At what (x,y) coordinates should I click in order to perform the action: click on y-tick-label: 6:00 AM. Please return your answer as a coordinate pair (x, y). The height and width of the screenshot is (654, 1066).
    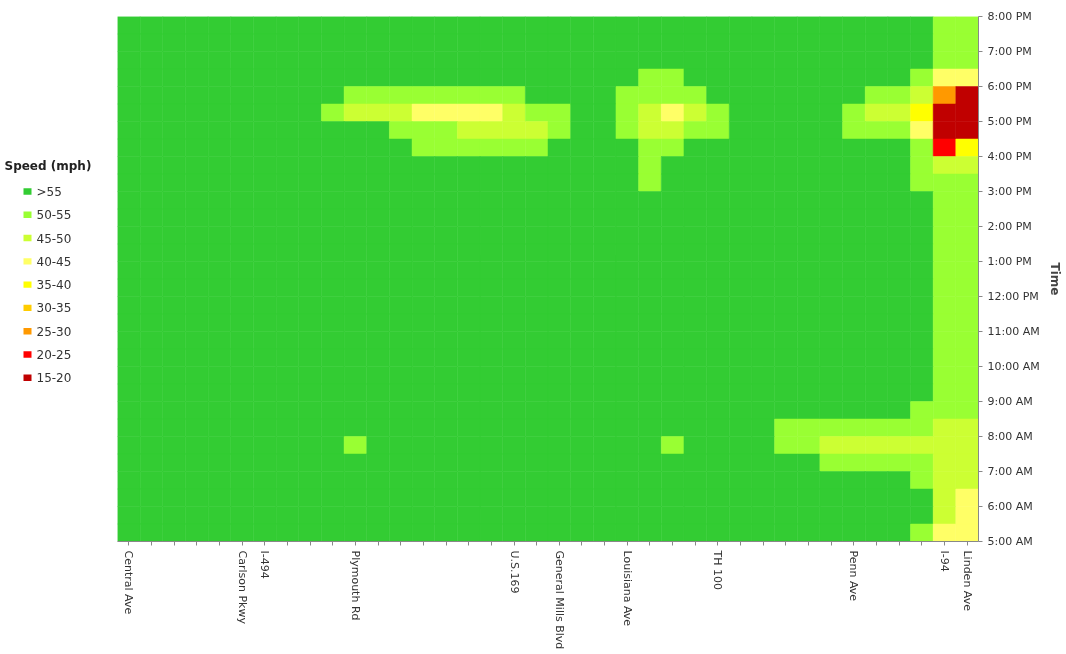
    Looking at the image, I should click on (1010, 506).